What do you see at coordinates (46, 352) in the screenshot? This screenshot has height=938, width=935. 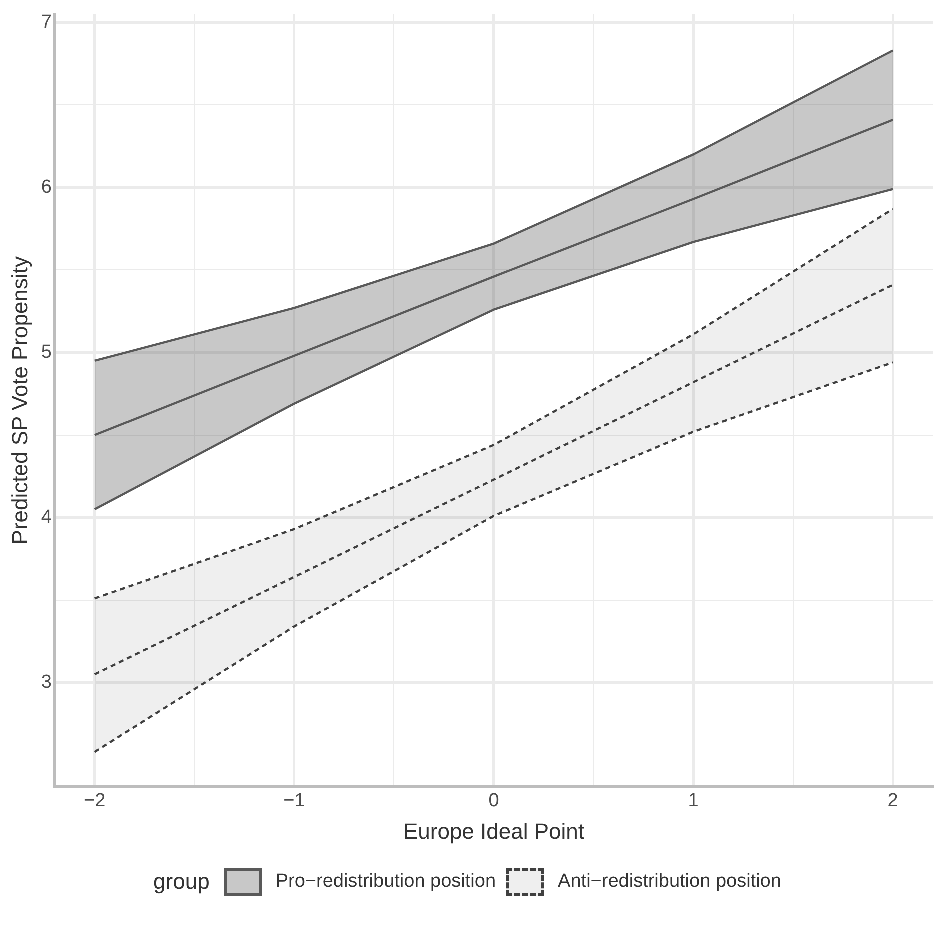 I see `y-tick-label: 5` at bounding box center [46, 352].